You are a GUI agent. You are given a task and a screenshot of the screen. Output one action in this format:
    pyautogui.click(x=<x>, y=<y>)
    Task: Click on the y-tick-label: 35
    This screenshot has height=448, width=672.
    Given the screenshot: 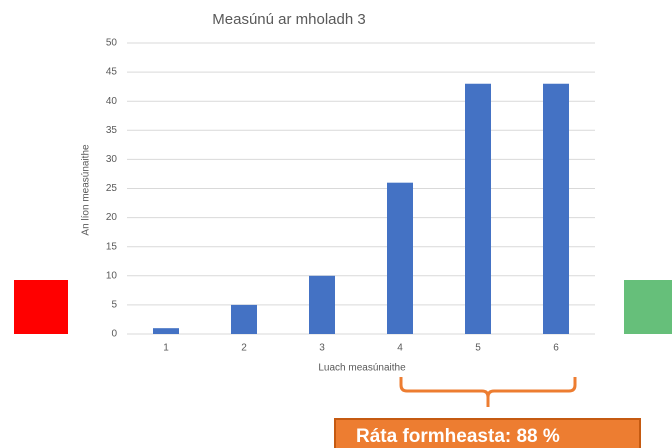 What is the action you would take?
    pyautogui.click(x=112, y=130)
    